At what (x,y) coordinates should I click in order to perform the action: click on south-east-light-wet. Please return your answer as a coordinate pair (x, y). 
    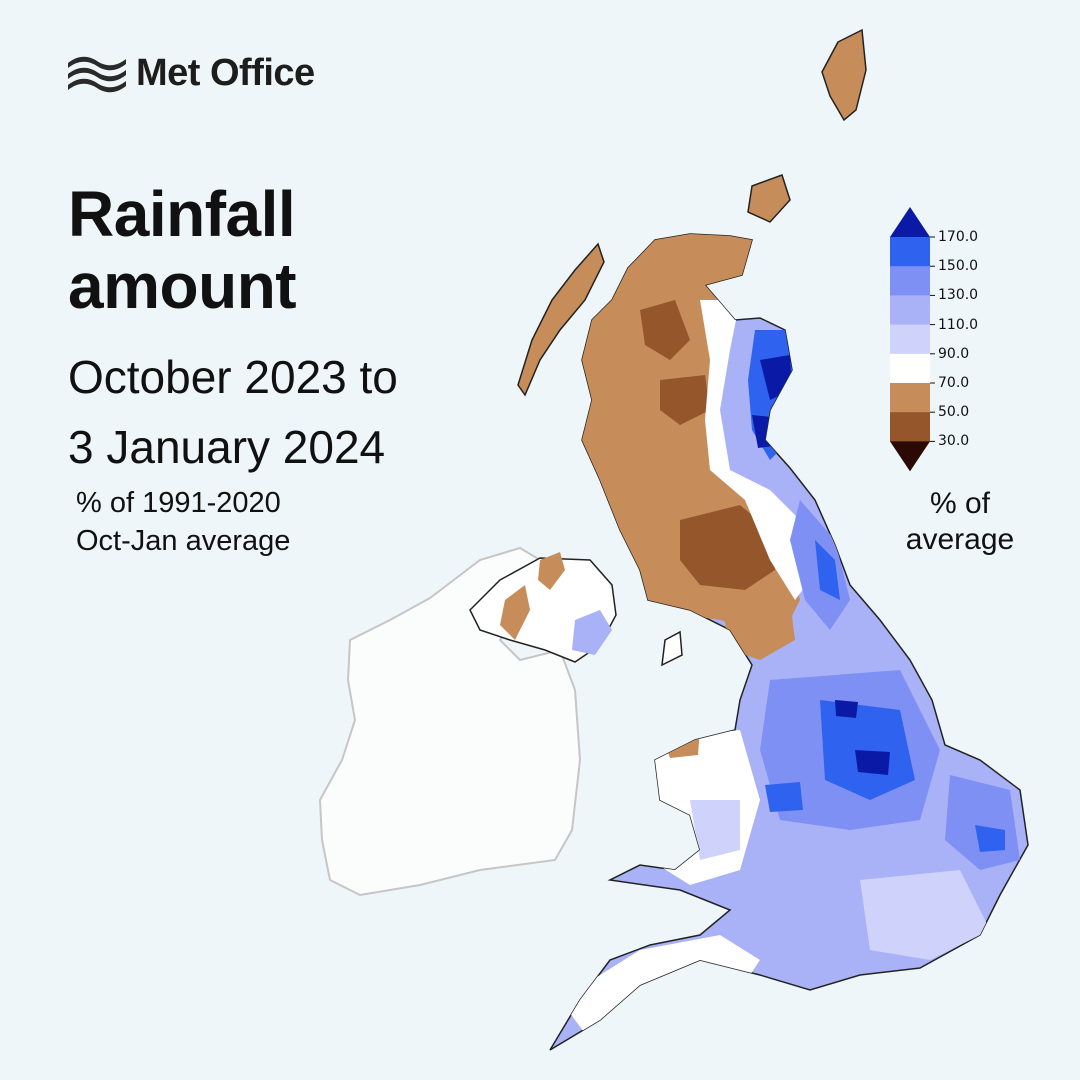
    Looking at the image, I should click on (925, 915).